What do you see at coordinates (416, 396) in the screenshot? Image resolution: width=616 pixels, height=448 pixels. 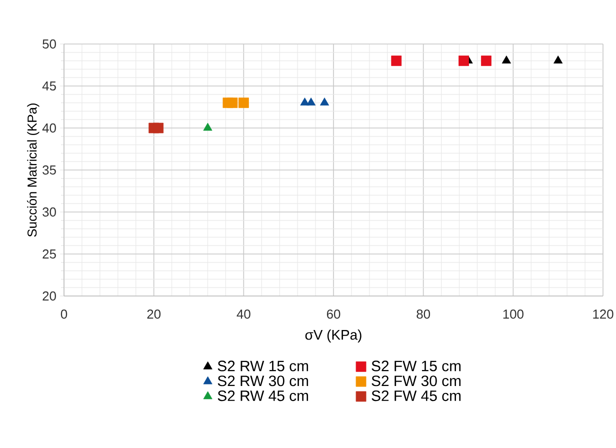 I see `legend-label: S2 FW 45 cm` at bounding box center [416, 396].